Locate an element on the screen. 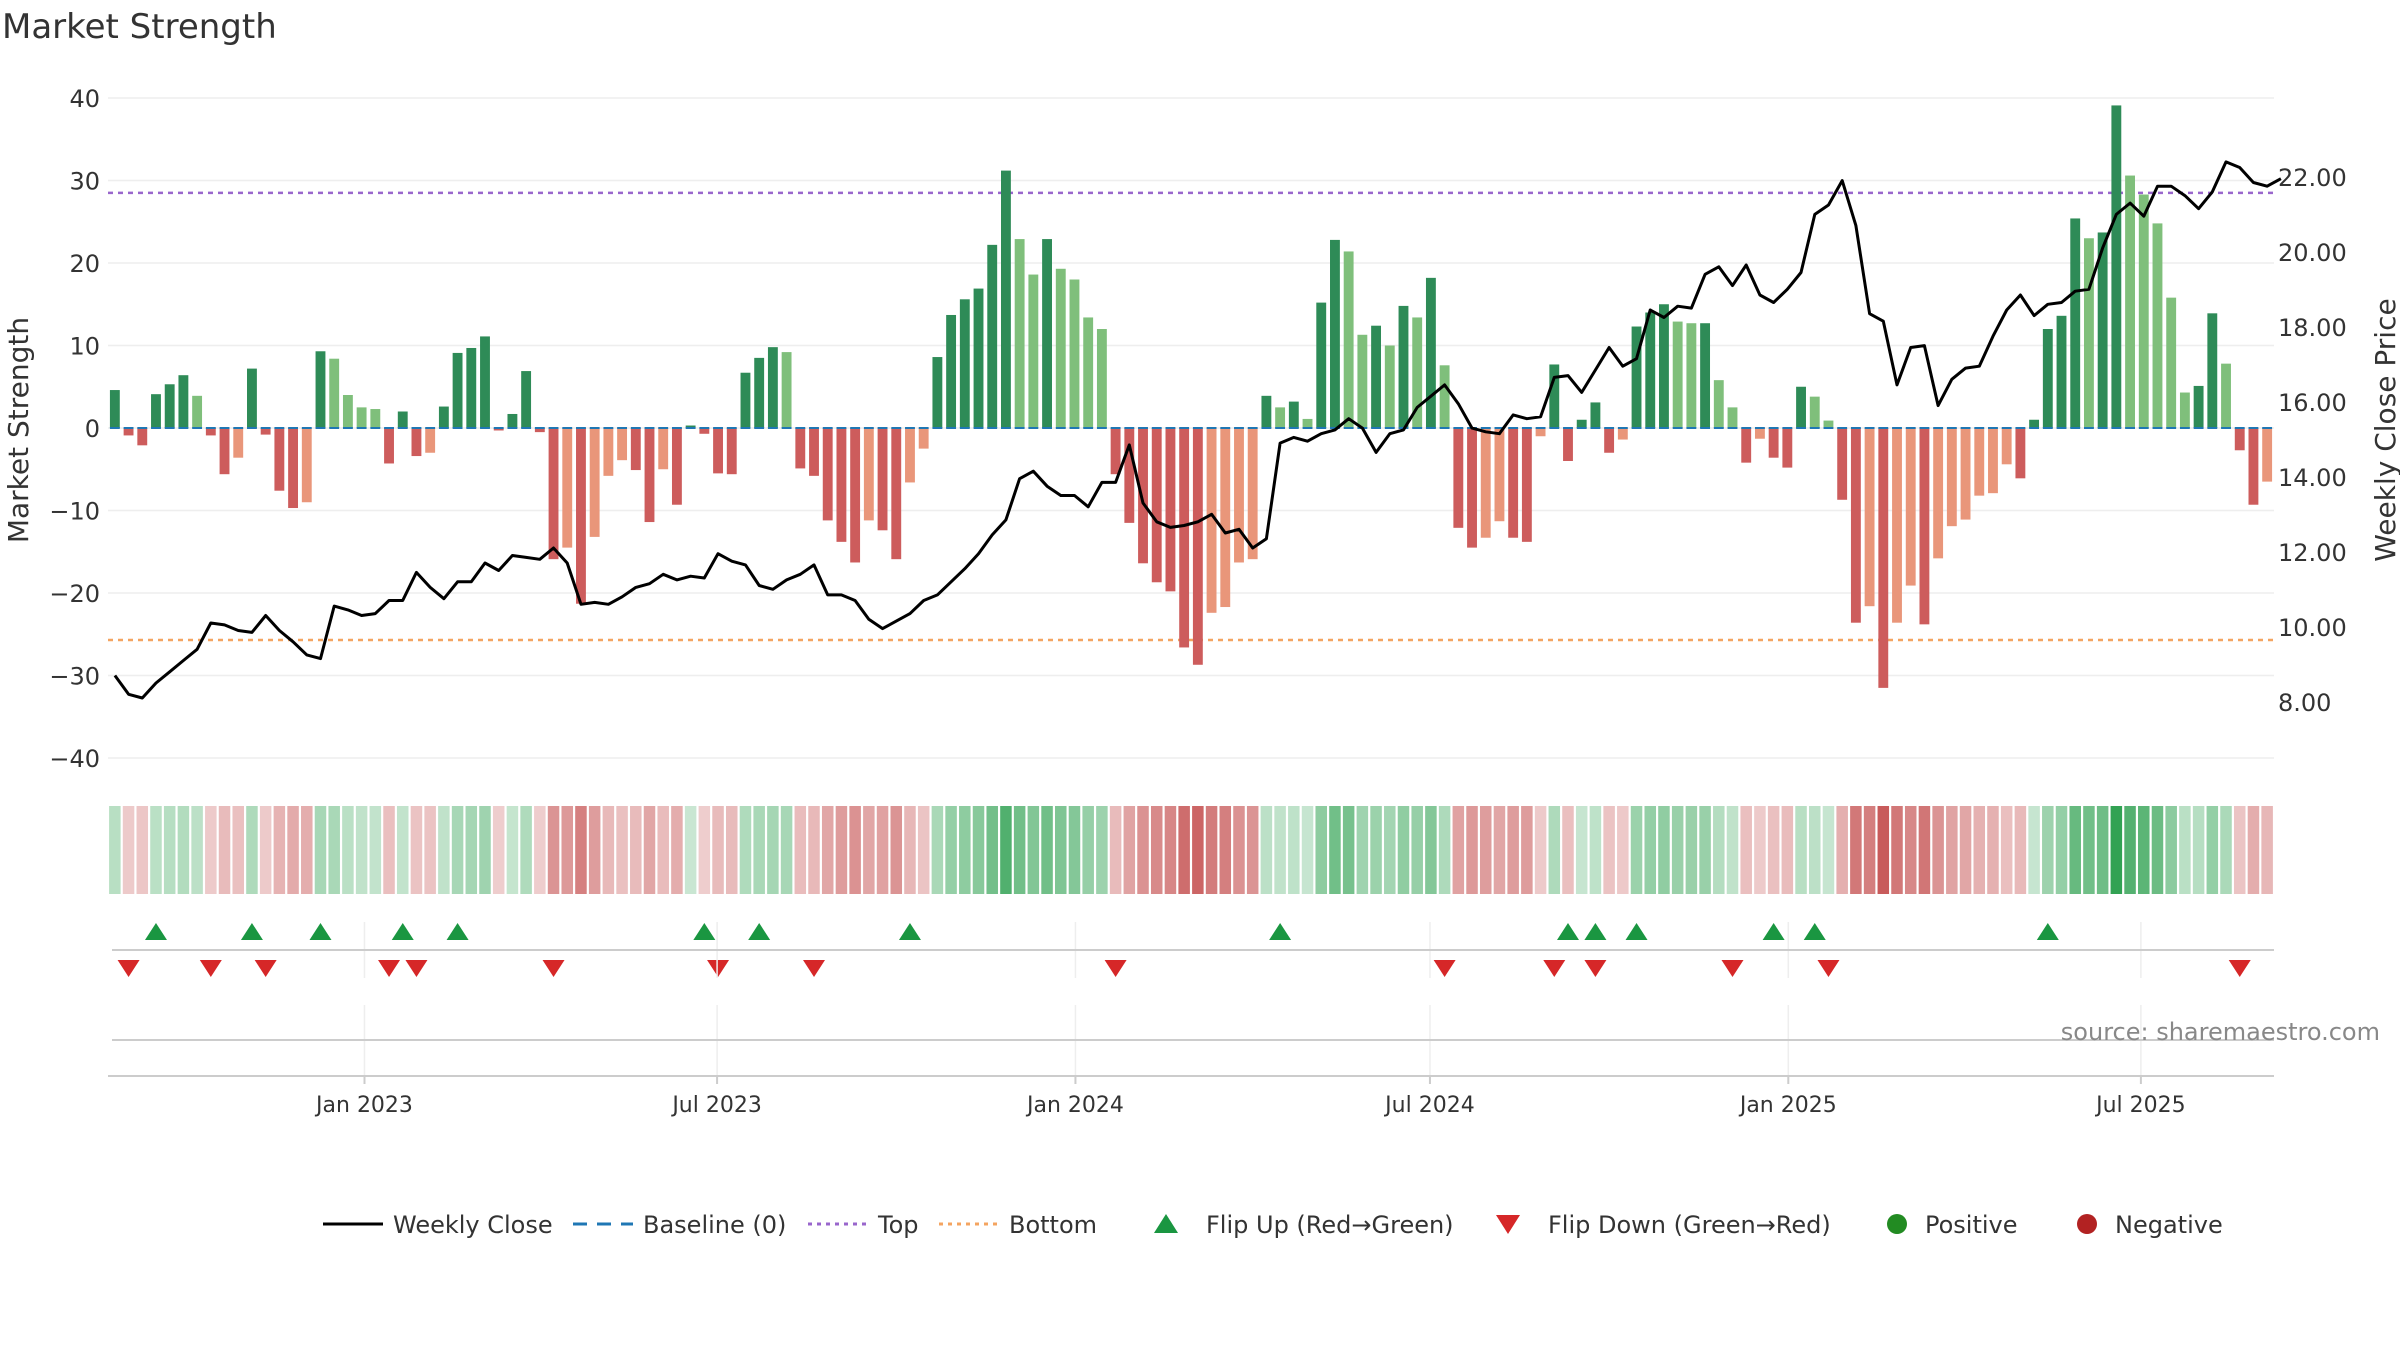  x-tick-label: Jan 2023 is located at coordinates (363, 1105).